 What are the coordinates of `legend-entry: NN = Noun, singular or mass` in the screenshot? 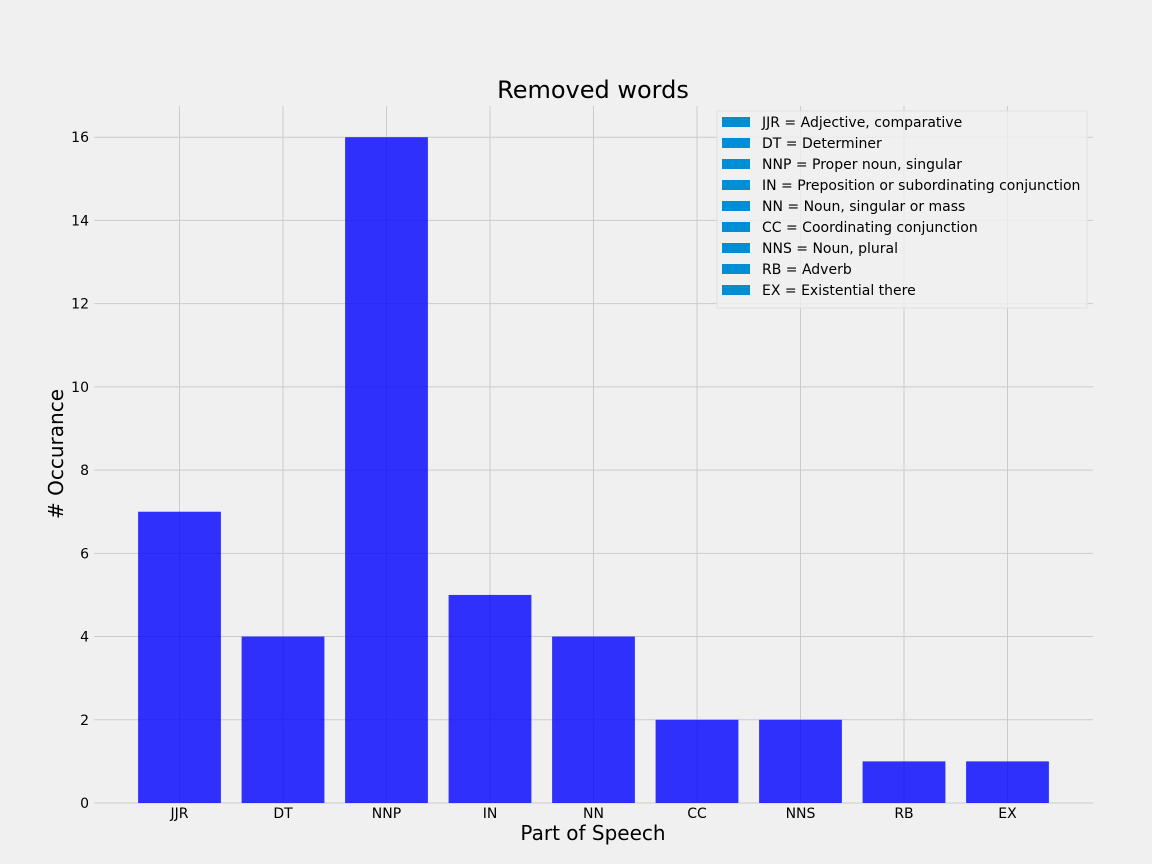 It's located at (863, 207).